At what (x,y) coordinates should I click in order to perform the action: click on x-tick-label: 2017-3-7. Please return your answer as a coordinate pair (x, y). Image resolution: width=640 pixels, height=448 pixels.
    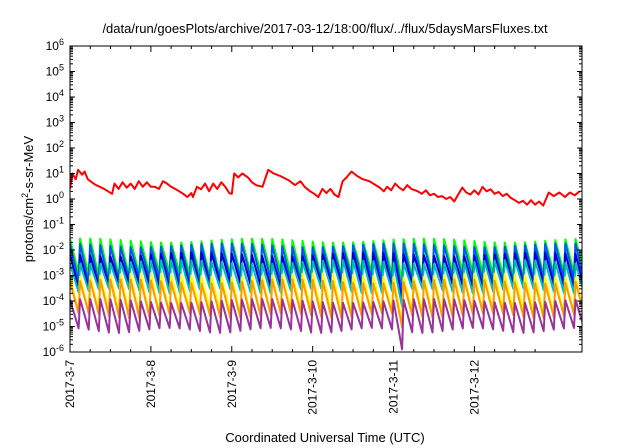
    Looking at the image, I should click on (70, 384).